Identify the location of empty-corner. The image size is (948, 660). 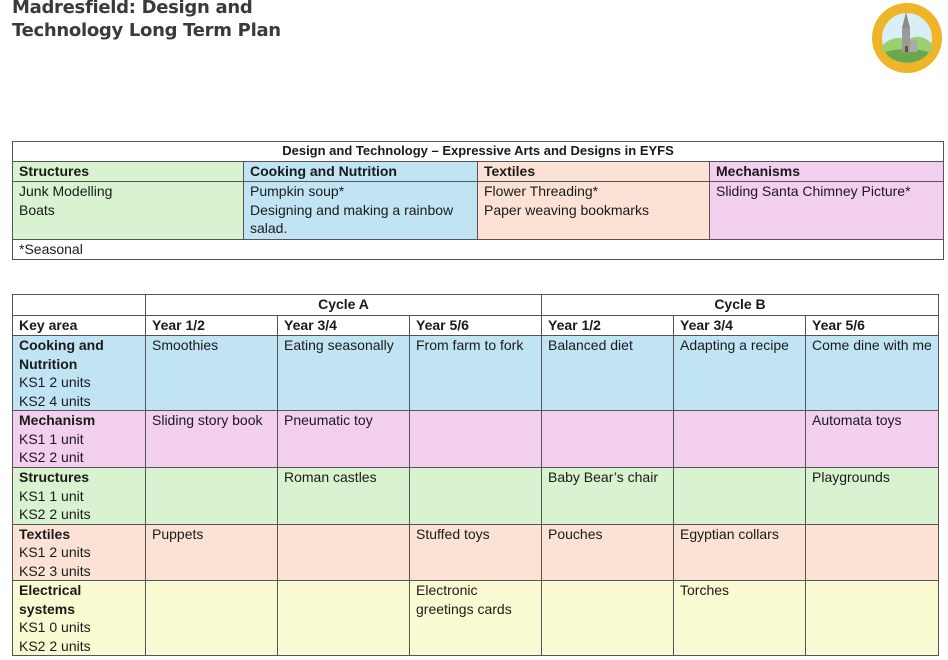
(79, 305).